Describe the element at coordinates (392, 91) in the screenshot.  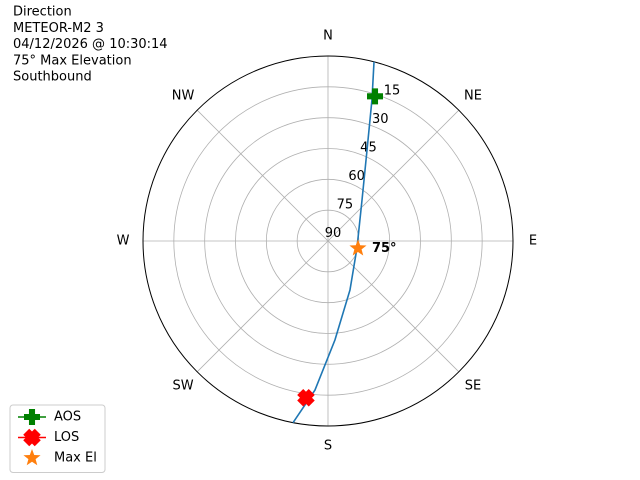
I see `r-tick-label: 15` at that location.